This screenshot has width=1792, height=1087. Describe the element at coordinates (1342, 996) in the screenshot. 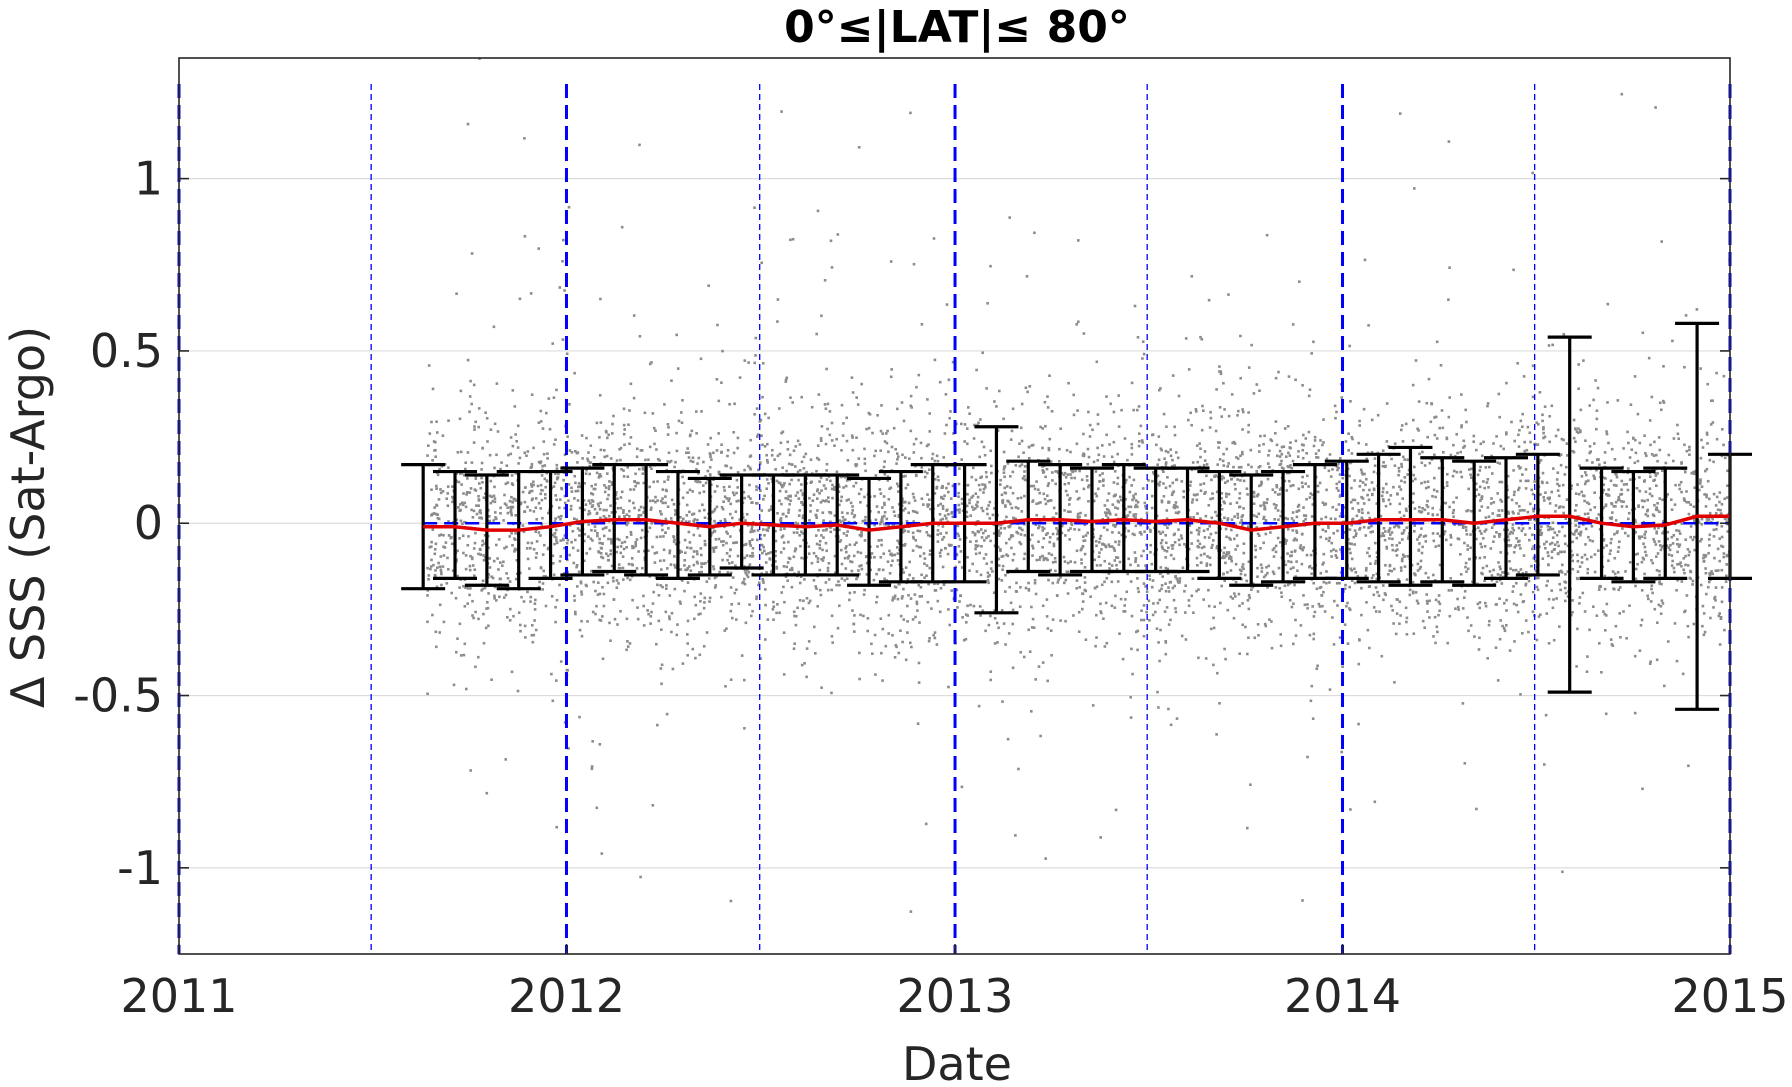

I see `x-tick-label: 2014` at that location.